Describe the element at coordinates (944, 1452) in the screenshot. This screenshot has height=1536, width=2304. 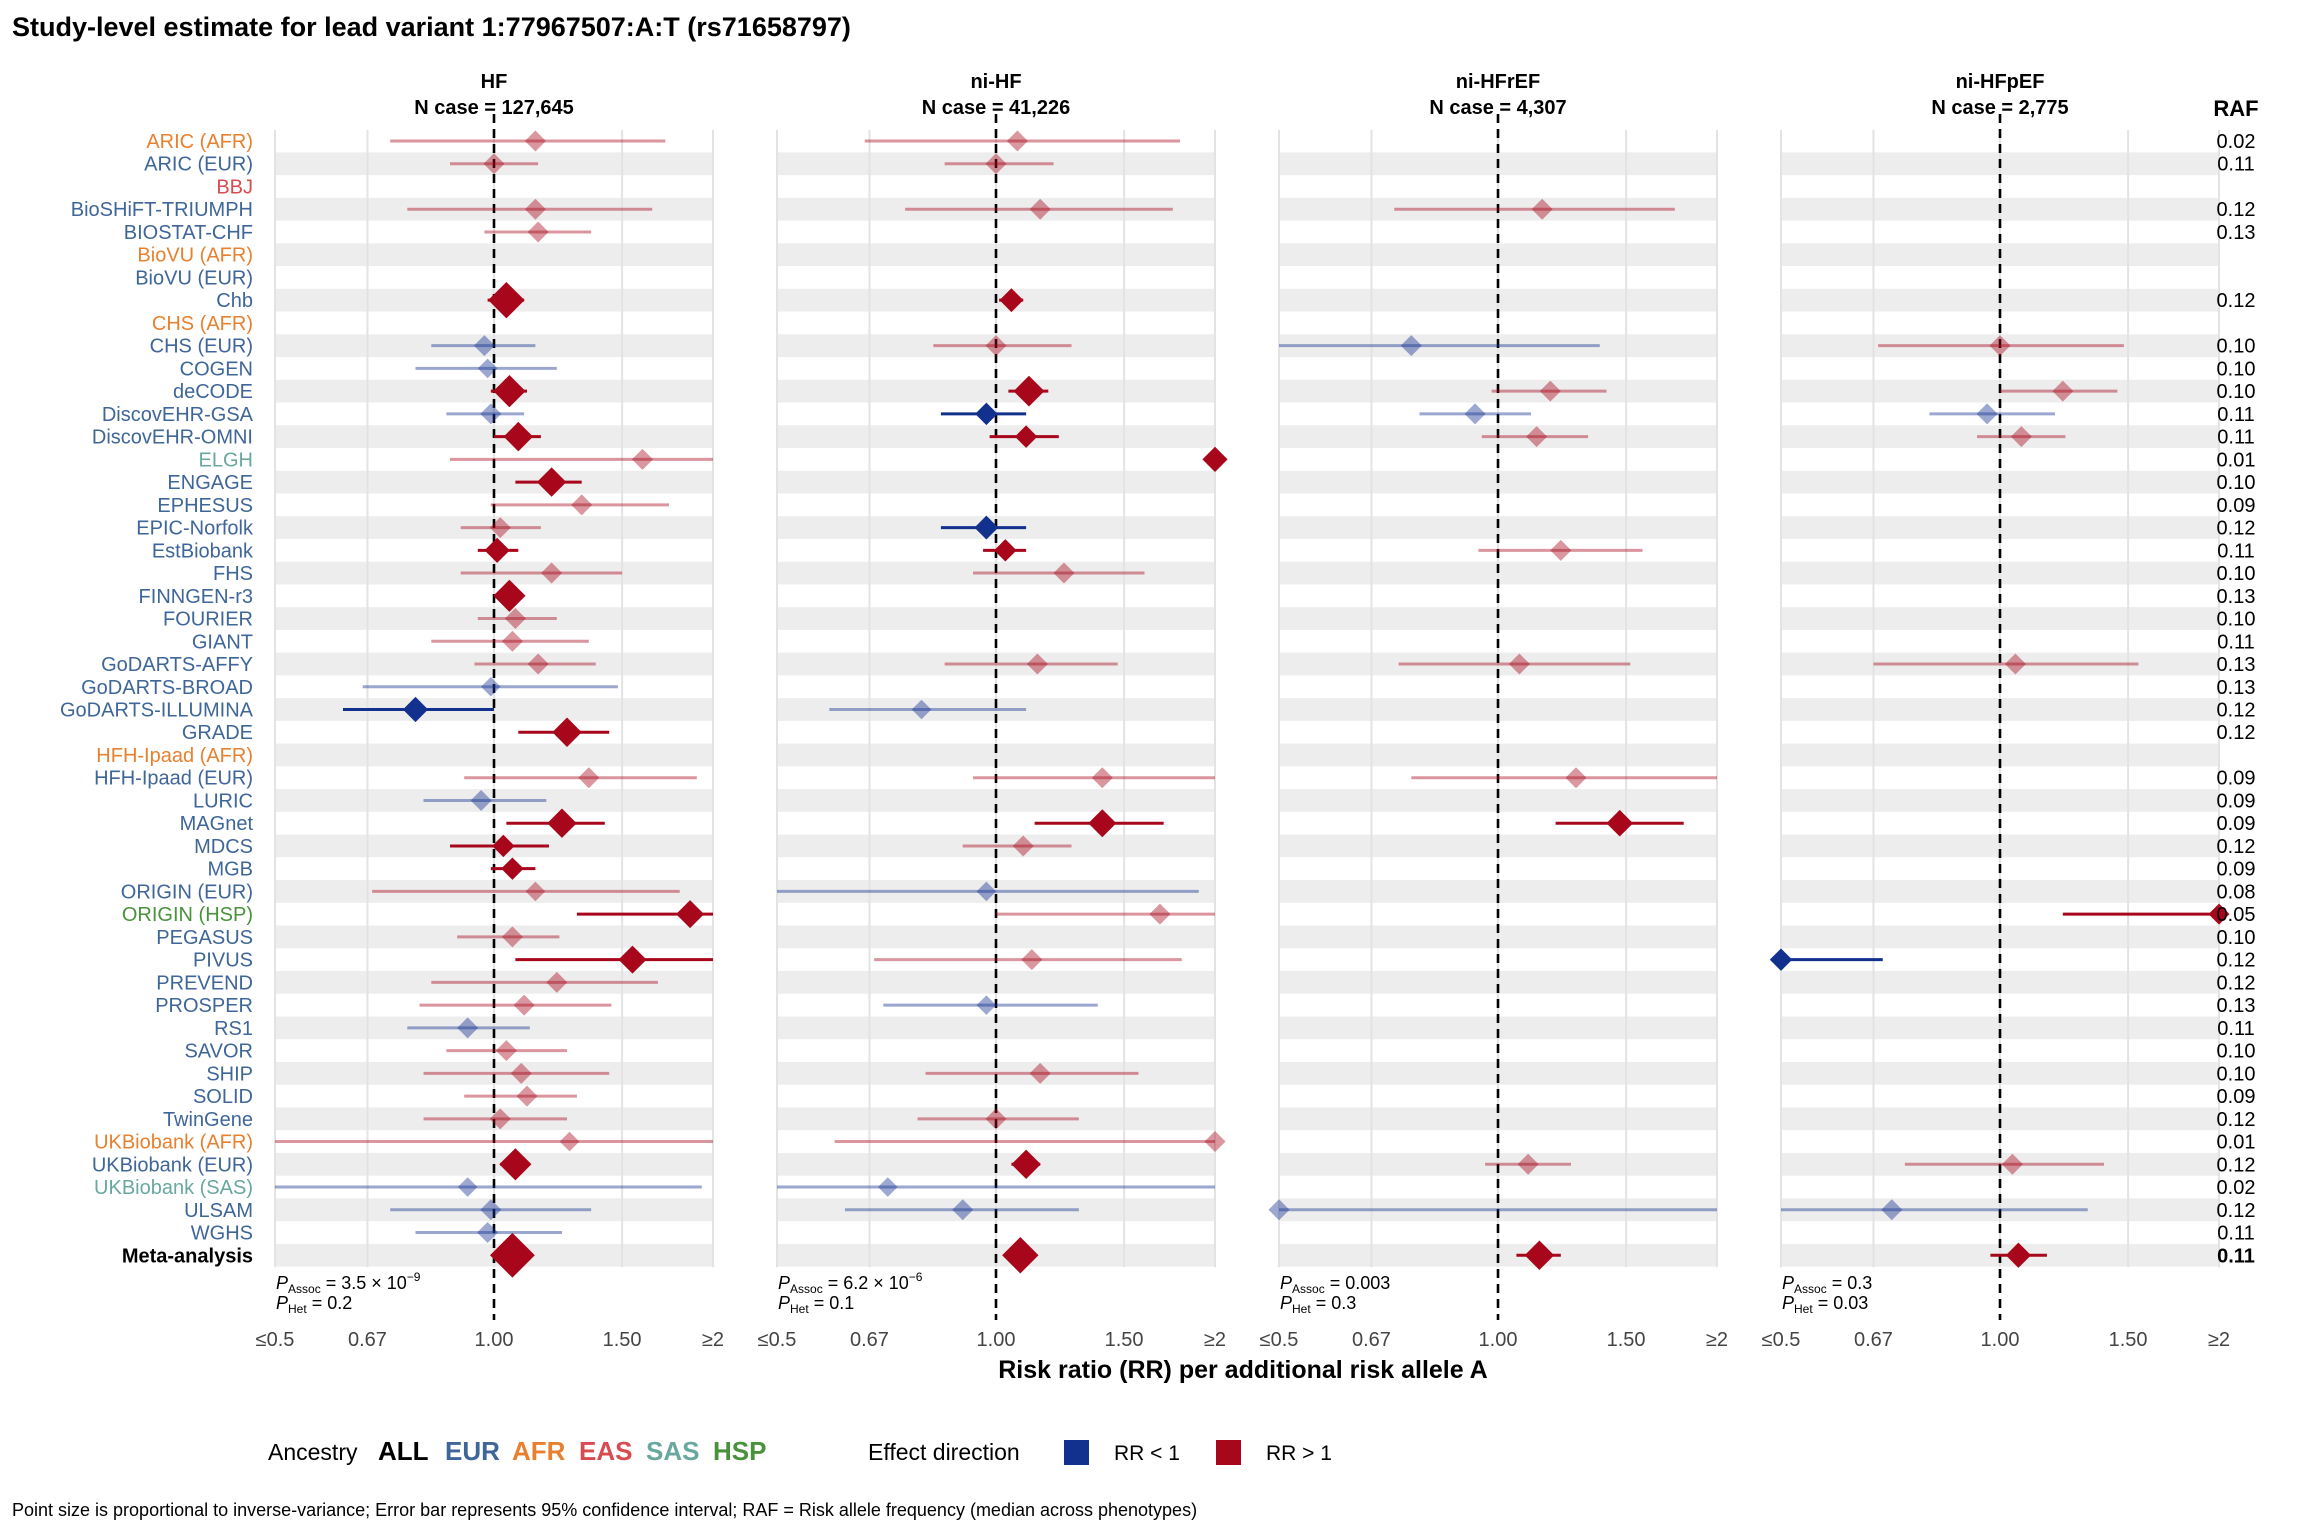
I see `legend-effect-title: Effect direction` at that location.